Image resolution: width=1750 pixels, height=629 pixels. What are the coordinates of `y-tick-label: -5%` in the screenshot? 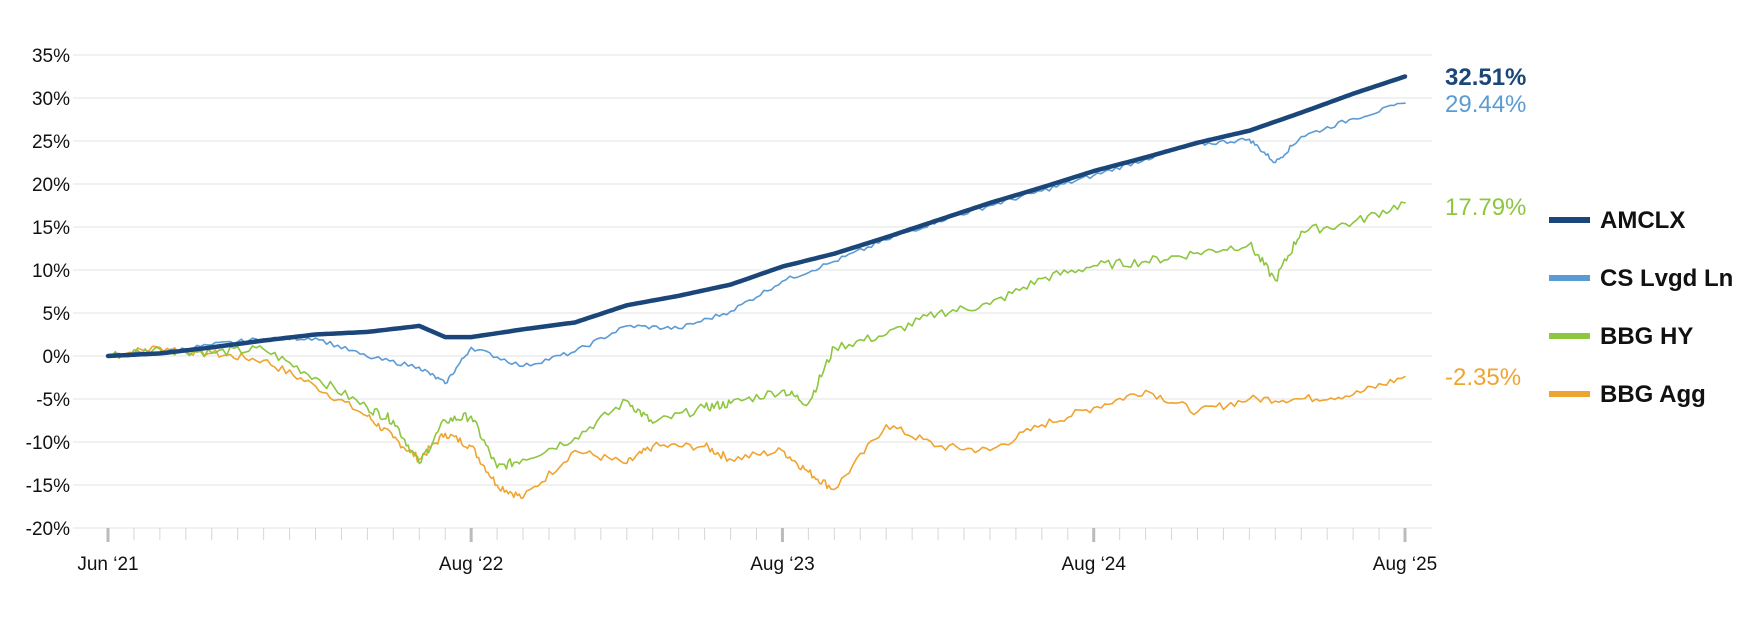 It's located at (53, 400).